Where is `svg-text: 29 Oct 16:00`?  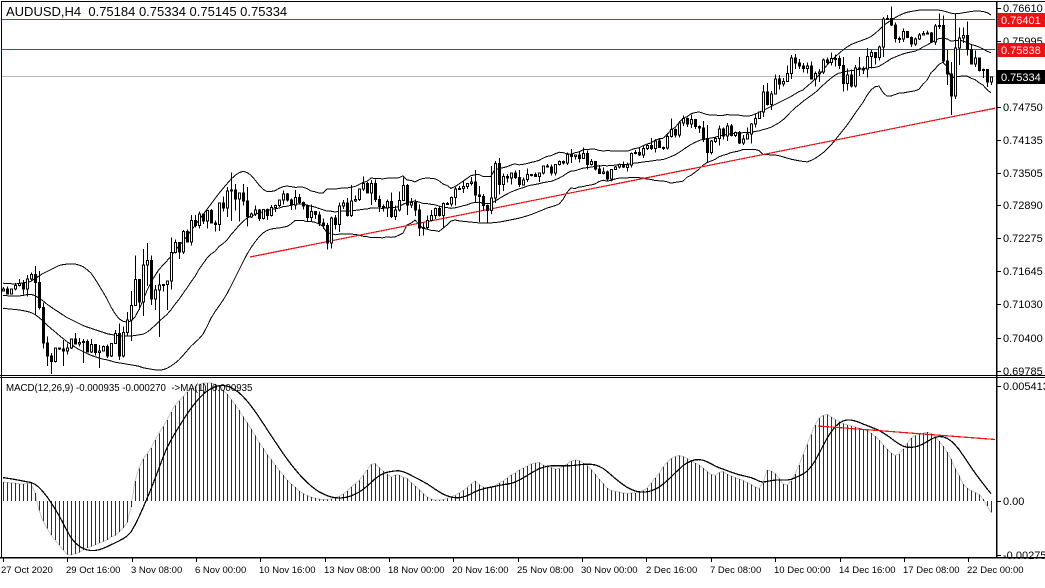
svg-text: 29 Oct 16:00 is located at coordinates (93, 570).